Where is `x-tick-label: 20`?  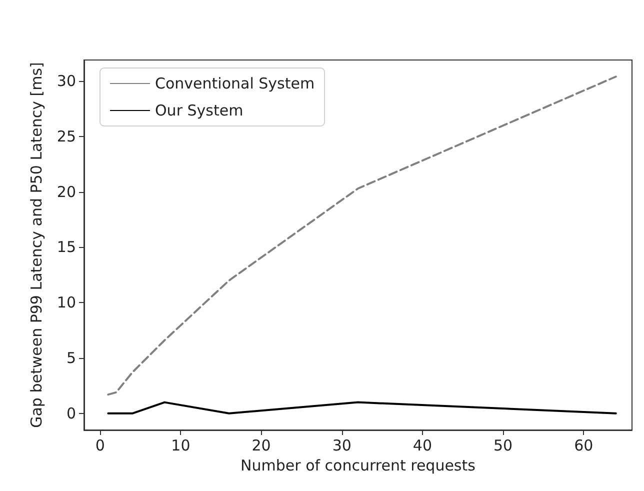 x-tick-label: 20 is located at coordinates (261, 445).